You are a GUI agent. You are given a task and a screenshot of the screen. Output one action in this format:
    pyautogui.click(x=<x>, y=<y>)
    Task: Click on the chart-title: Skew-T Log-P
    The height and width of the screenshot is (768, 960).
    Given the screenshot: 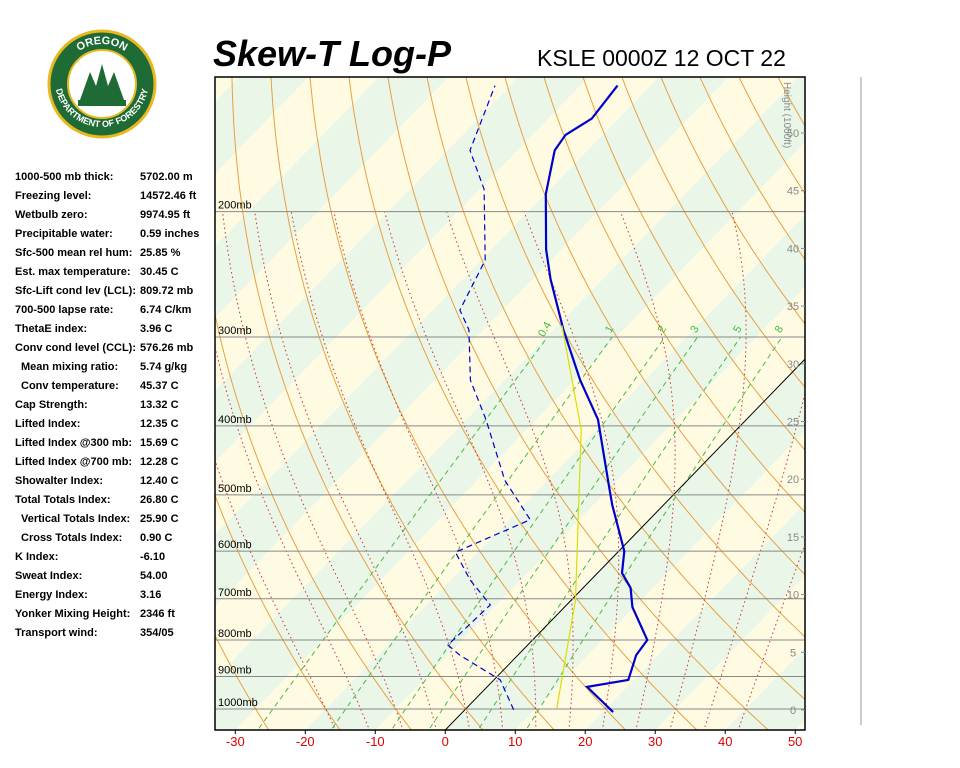 What is the action you would take?
    pyautogui.click(x=332, y=53)
    